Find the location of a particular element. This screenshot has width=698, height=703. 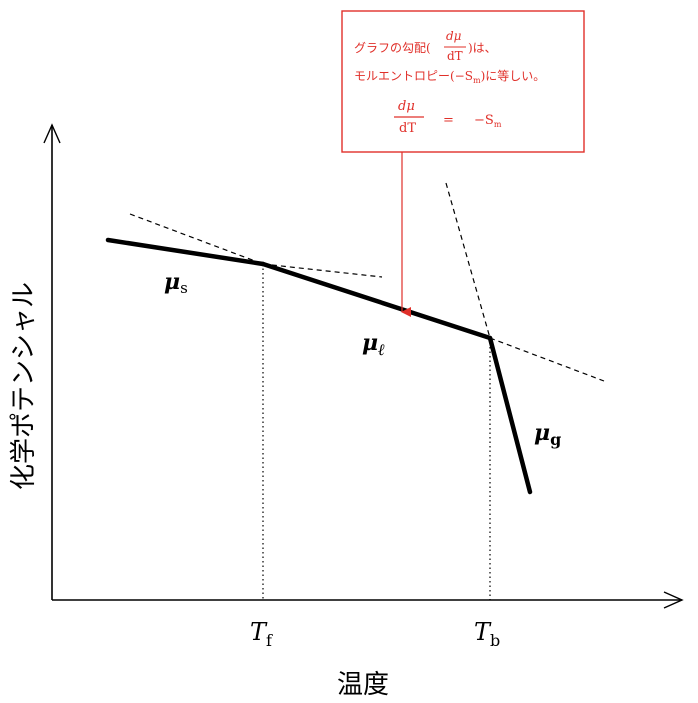

gas-curve is located at coordinates (510, 415).